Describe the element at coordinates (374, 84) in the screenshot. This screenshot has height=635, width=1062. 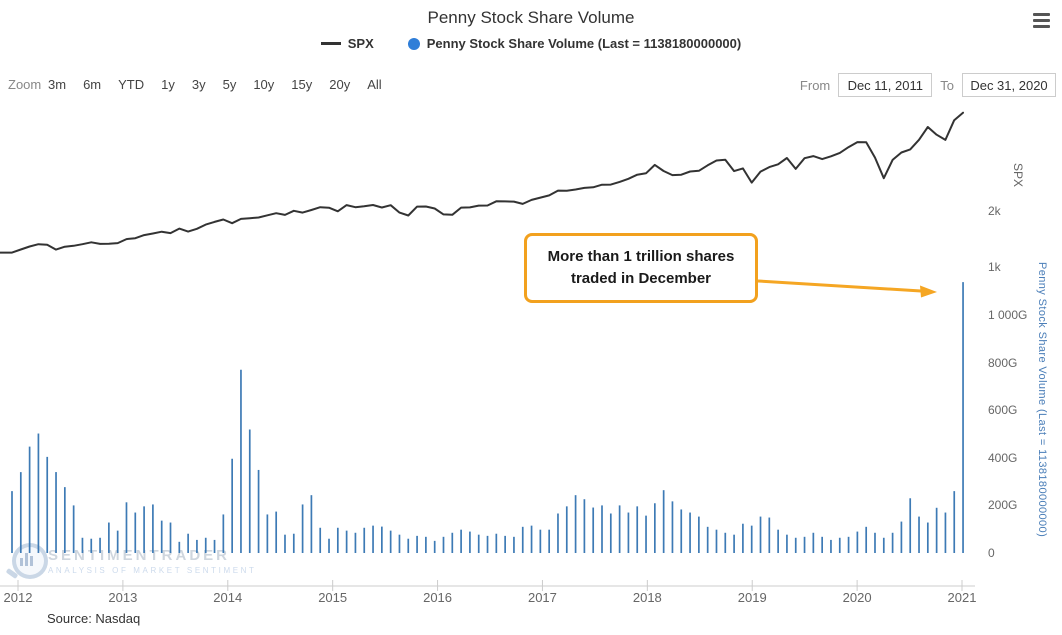
I see `zoom-range-all: All` at that location.